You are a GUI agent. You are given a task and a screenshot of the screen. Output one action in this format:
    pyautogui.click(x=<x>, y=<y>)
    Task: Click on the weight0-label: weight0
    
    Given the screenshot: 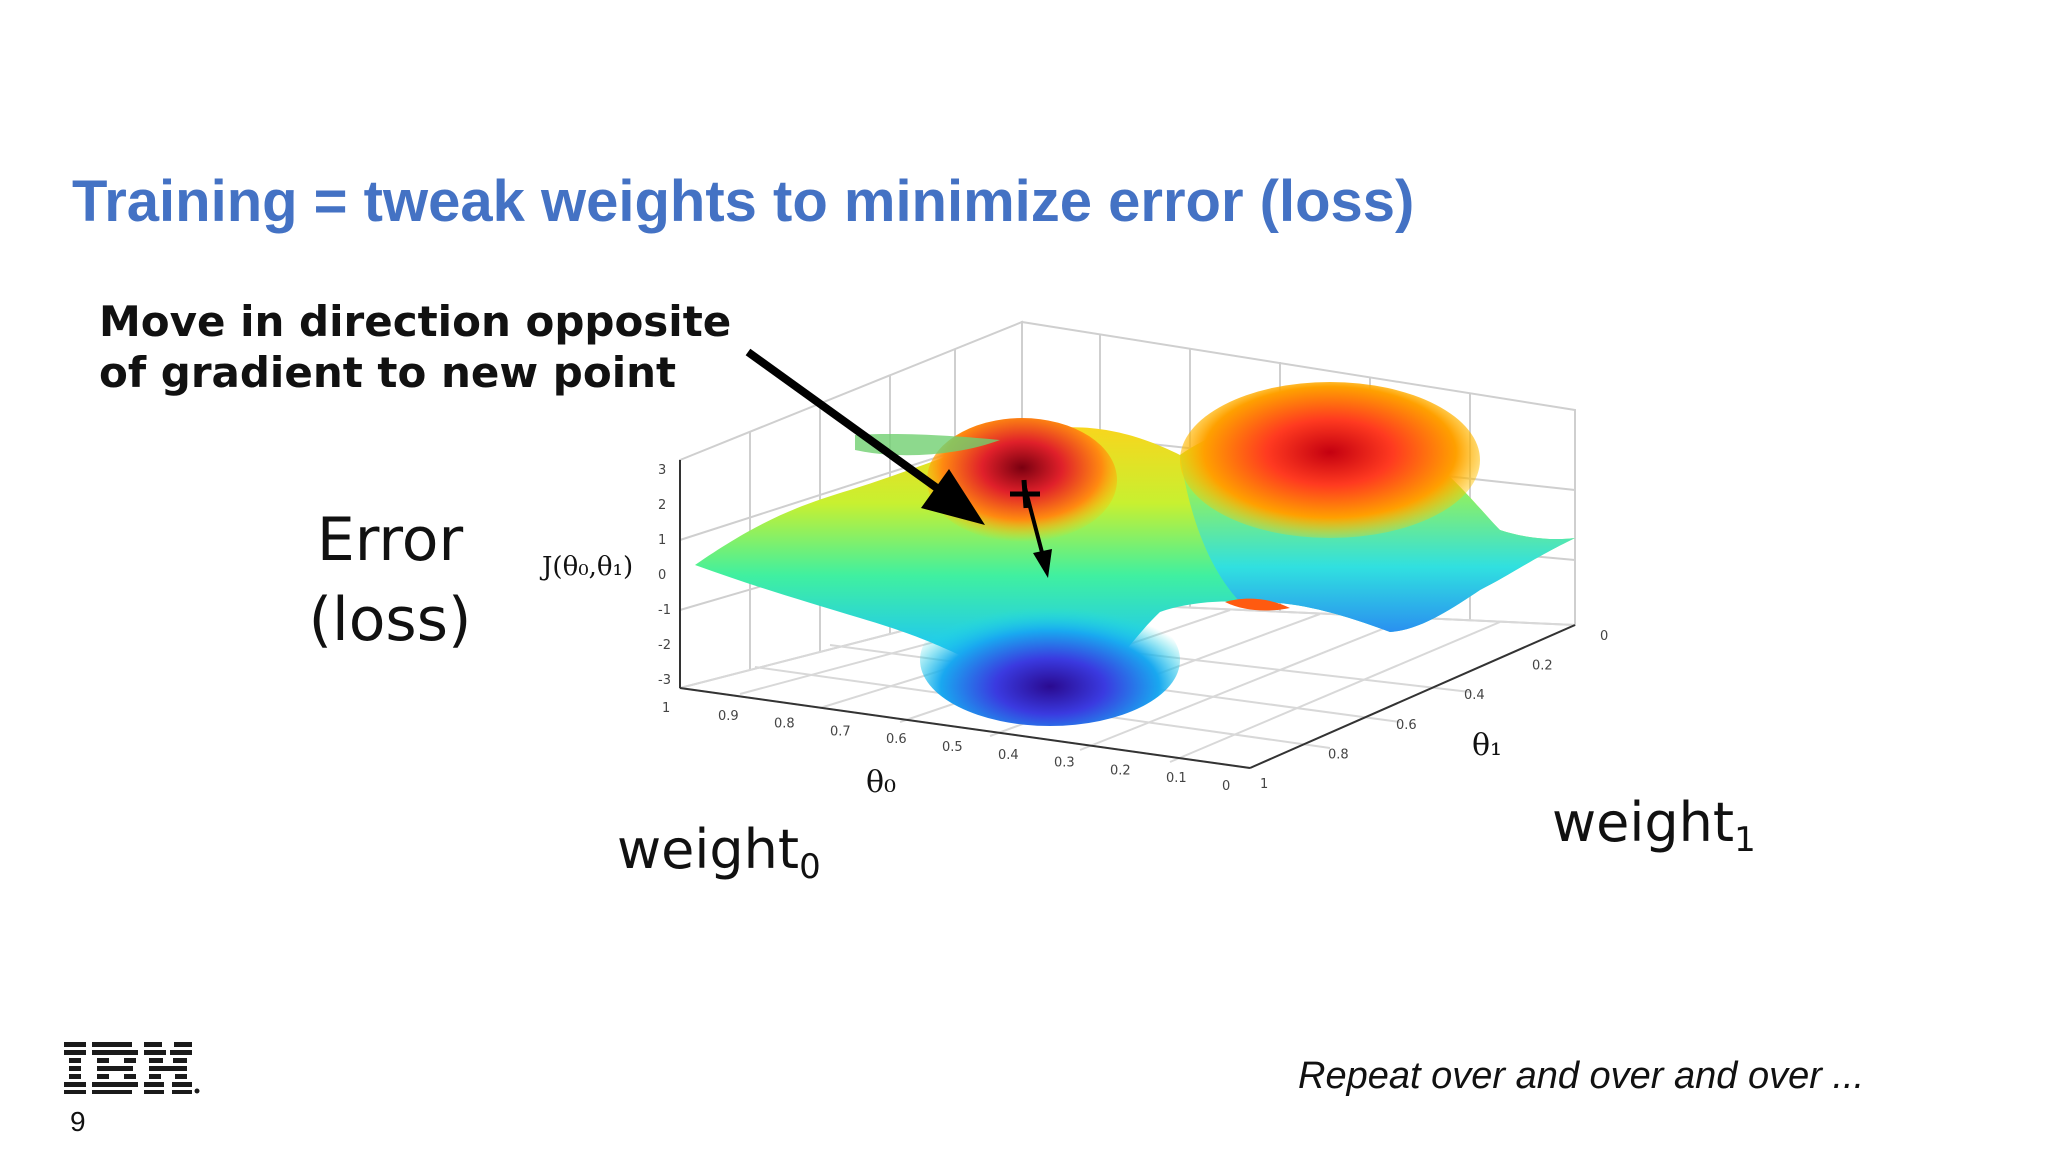 What is the action you would take?
    pyautogui.click(x=719, y=852)
    